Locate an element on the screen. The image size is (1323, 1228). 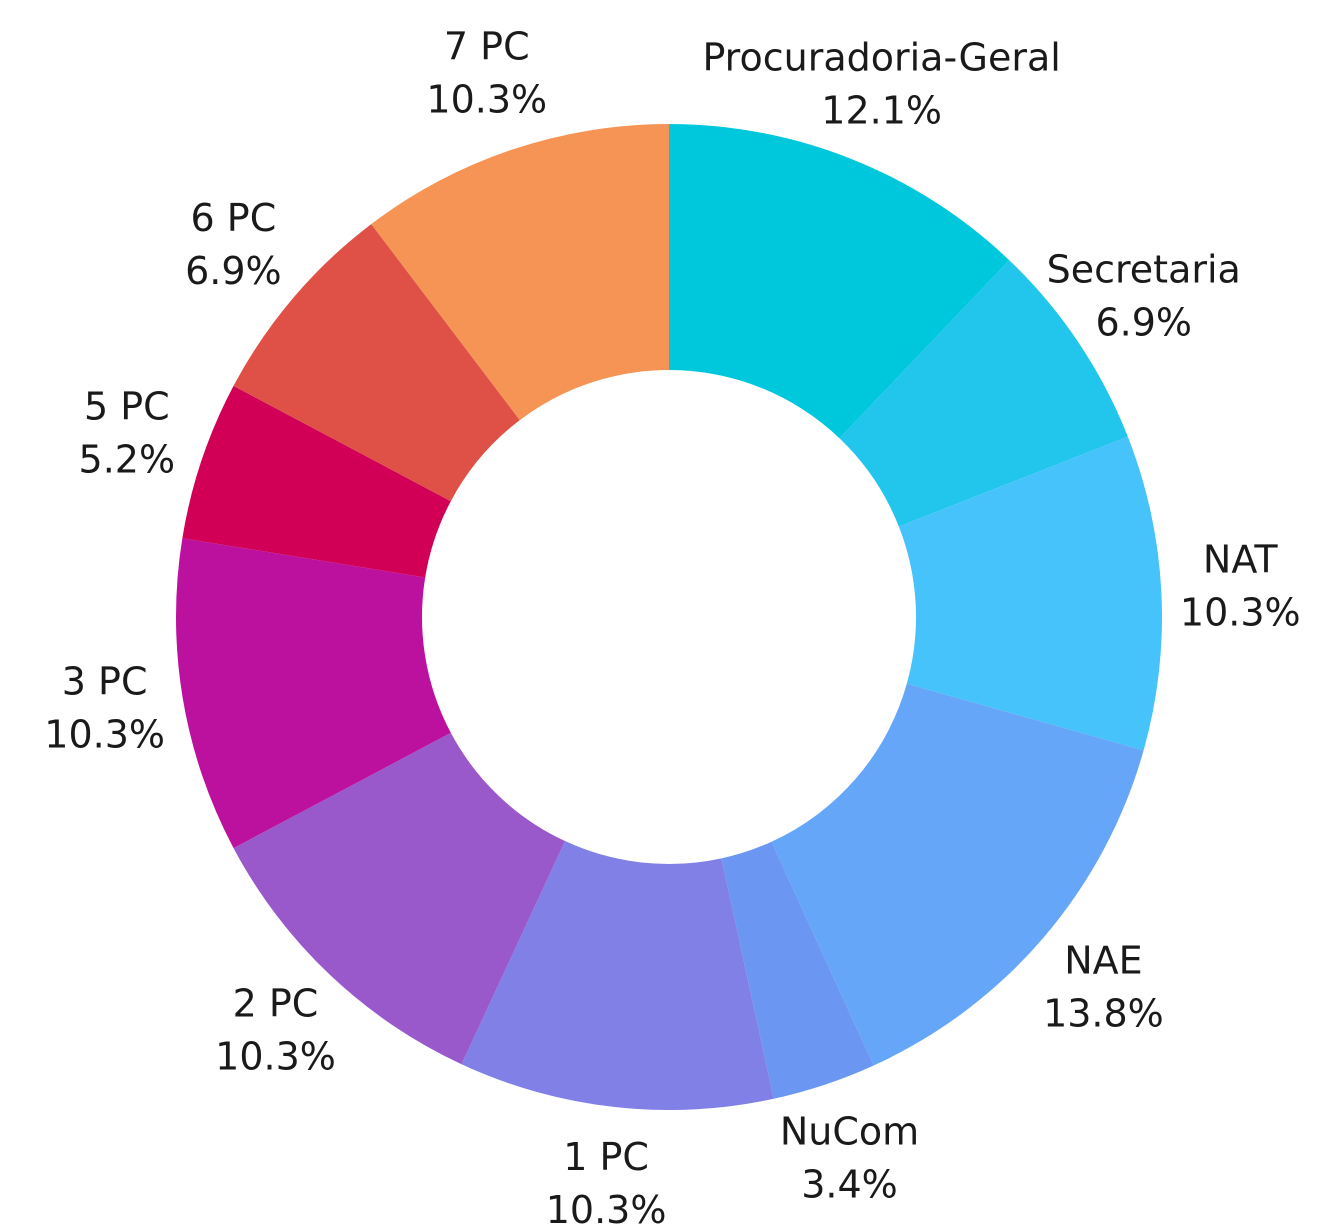
slice-label: 2 PC is located at coordinates (276, 1004).